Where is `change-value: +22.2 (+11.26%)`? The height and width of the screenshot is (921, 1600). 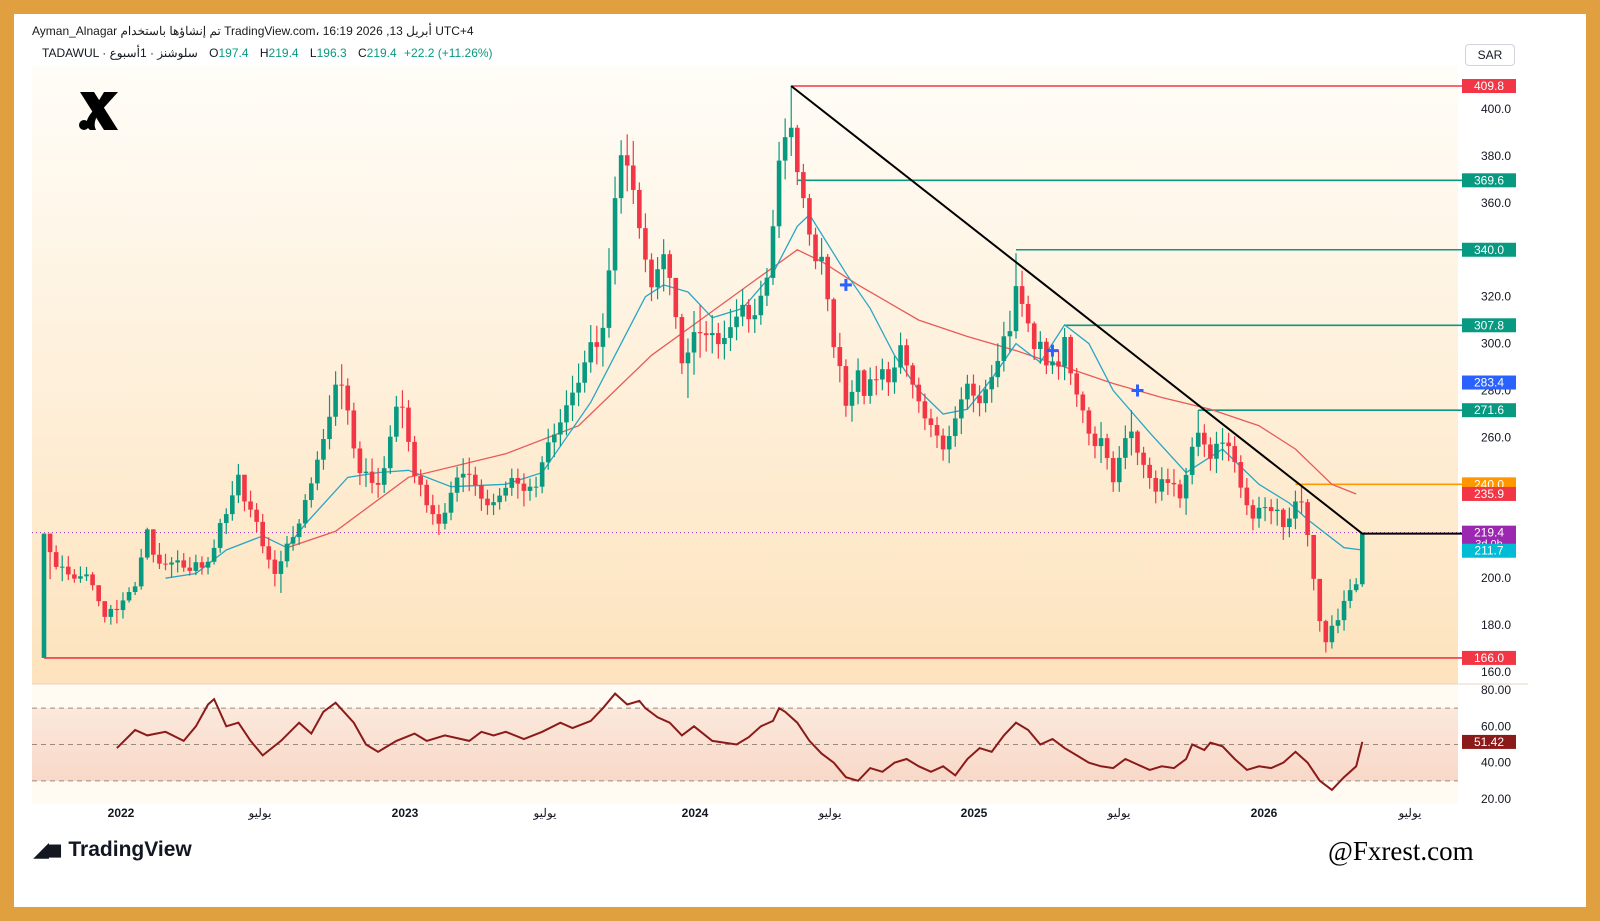 change-value: +22.2 (+11.26%) is located at coordinates (448, 53).